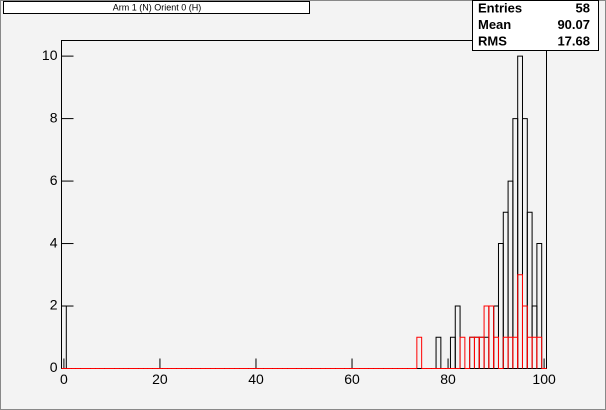 This screenshot has width=606, height=410. Describe the element at coordinates (448, 379) in the screenshot. I see `x-tick-label: 80` at that location.